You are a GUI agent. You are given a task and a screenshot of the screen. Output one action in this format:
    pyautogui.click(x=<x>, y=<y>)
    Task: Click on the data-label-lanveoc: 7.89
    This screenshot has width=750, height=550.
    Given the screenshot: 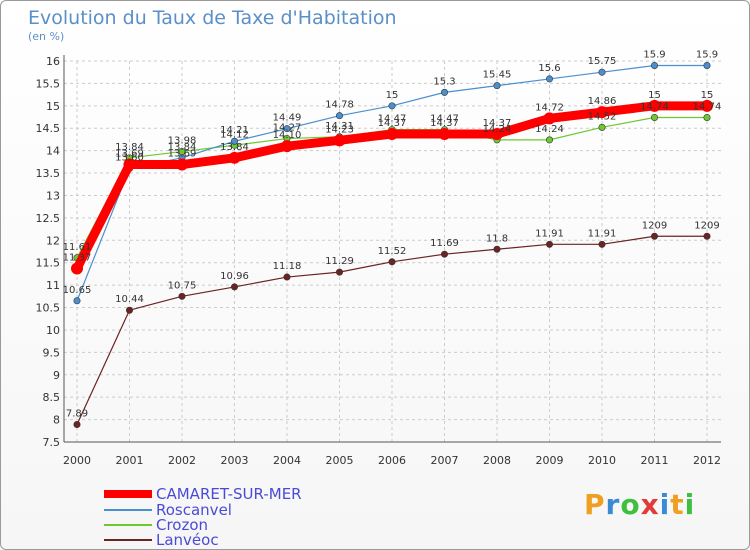 What is the action you would take?
    pyautogui.click(x=77, y=414)
    